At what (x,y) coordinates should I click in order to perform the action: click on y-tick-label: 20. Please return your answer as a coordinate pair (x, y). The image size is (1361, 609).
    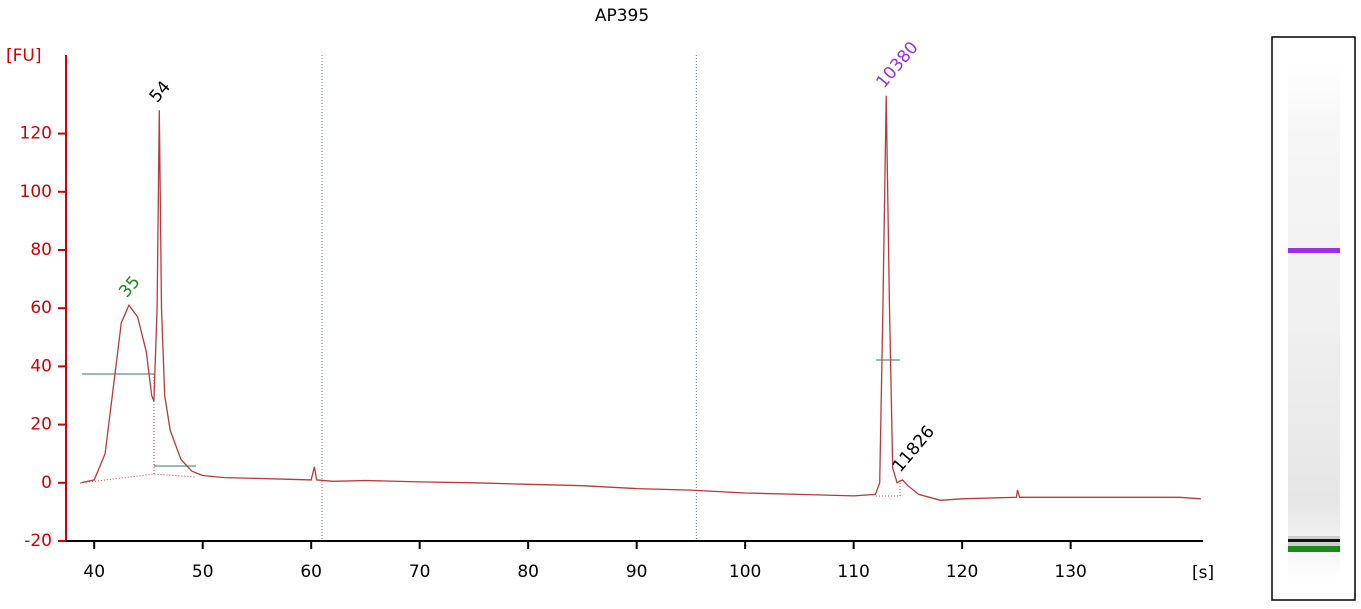
    Looking at the image, I should click on (41, 425).